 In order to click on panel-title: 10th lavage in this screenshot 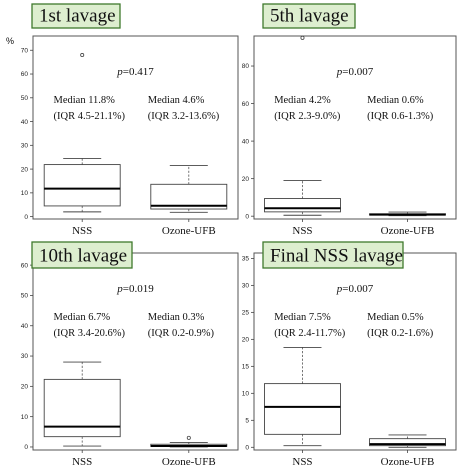, I will do `click(83, 256)`.